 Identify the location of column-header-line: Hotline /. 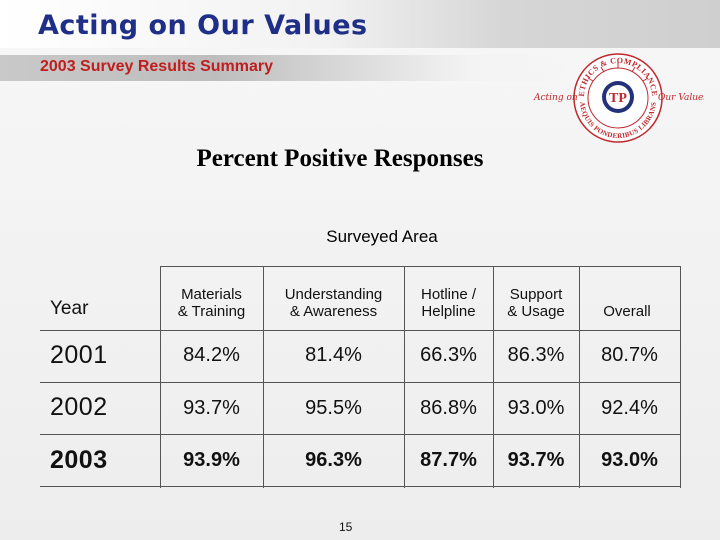
(448, 294).